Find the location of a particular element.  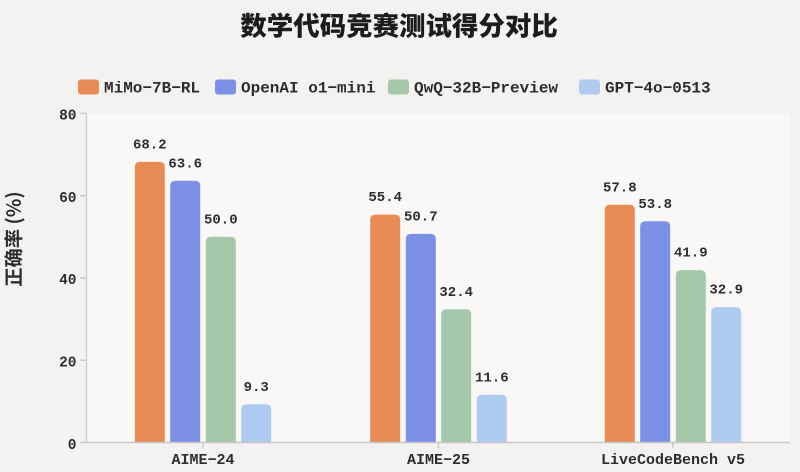

svg-text: LiveCodeBench v5 is located at coordinates (673, 460).